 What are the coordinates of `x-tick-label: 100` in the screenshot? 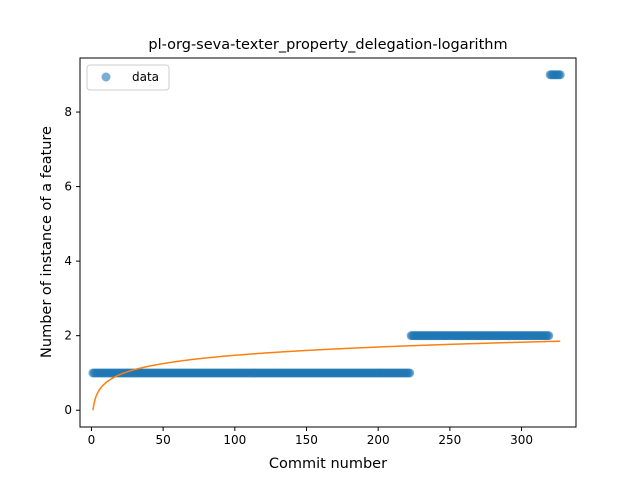 It's located at (234, 440).